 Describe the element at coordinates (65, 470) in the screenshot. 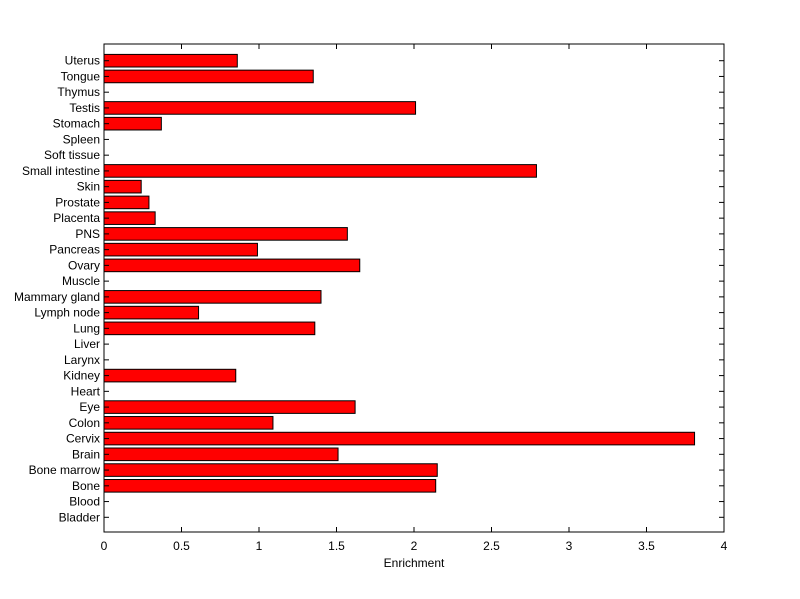

I see `y-tick-label-bone-marrow: Bone marrow` at that location.